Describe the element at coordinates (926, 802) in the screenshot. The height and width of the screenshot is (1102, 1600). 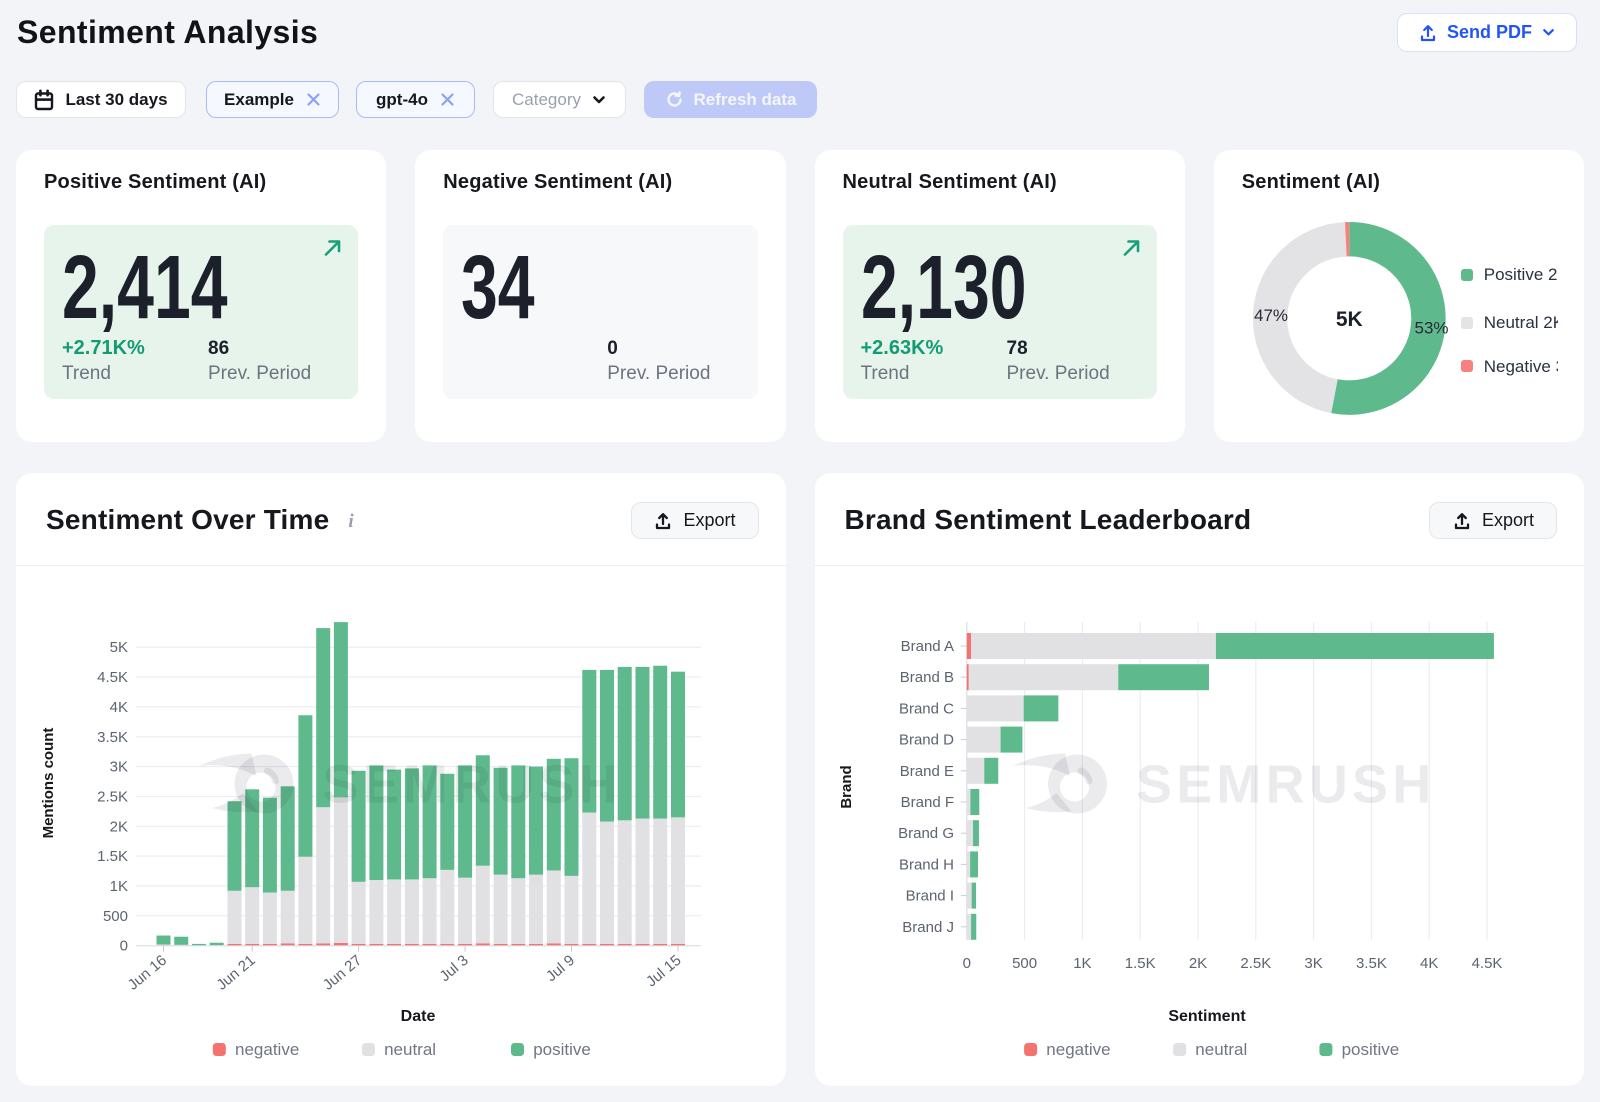
I see `svg-text: Brand F` at that location.